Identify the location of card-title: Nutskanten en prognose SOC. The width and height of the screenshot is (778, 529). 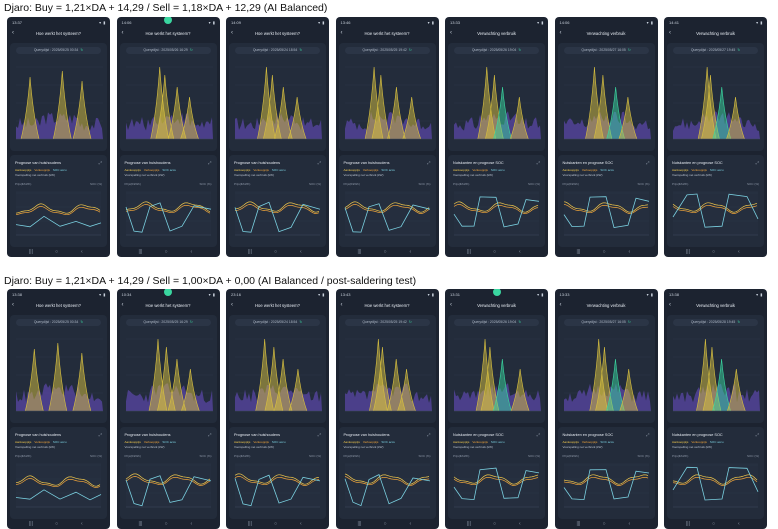
(697, 163).